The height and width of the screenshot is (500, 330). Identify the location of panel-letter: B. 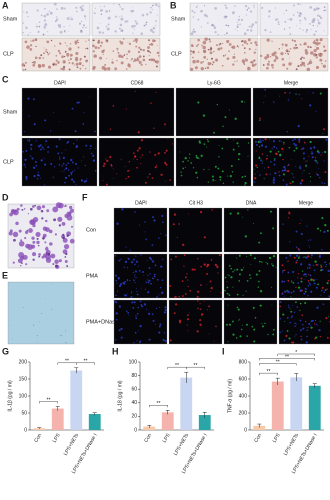
(173, 5).